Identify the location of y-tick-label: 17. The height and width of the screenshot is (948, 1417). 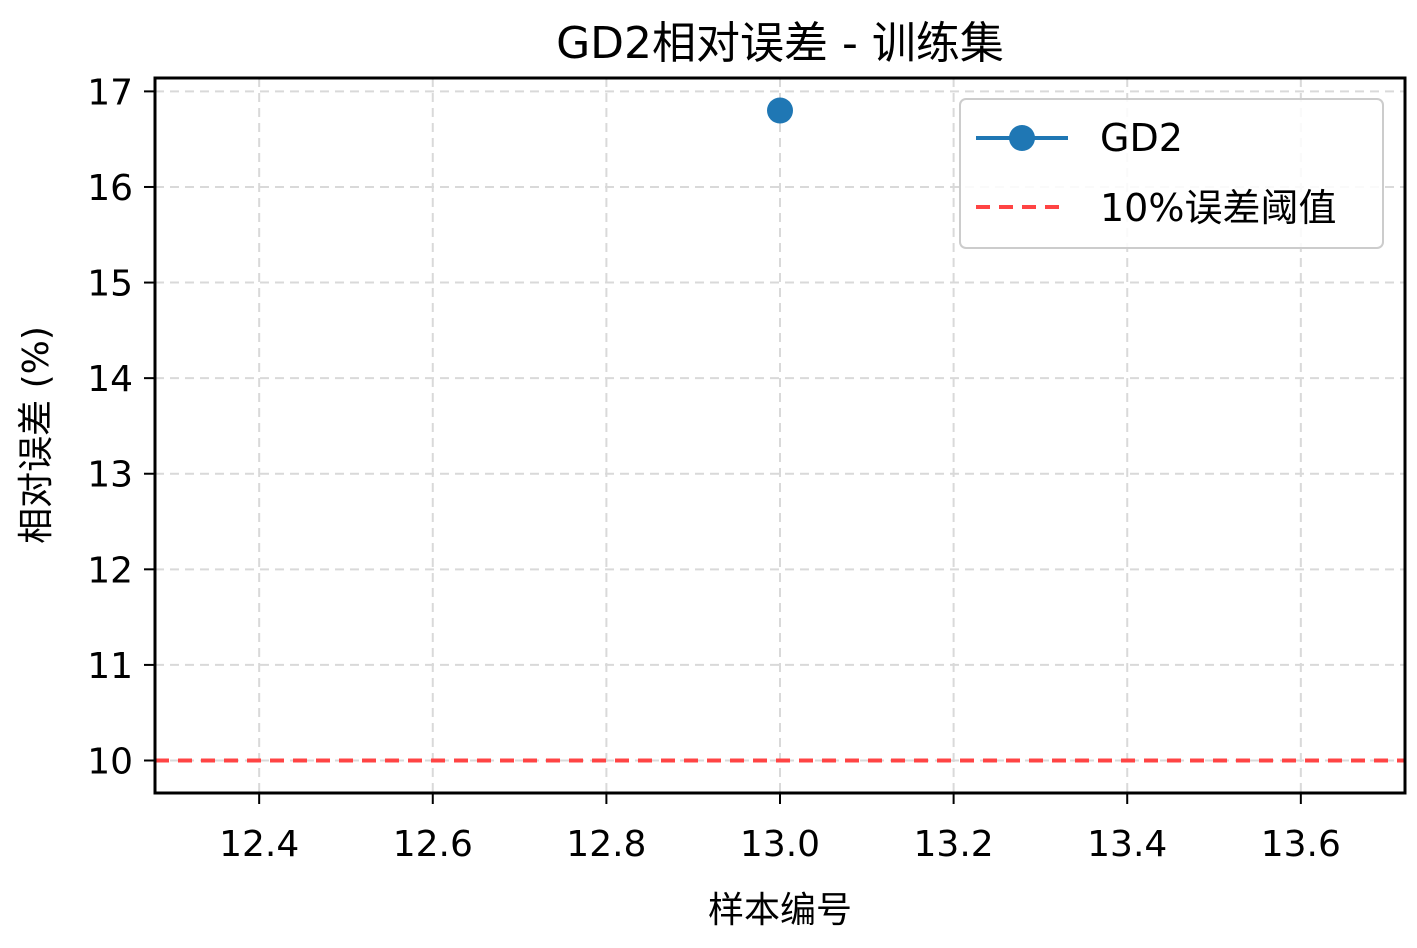
(110, 92).